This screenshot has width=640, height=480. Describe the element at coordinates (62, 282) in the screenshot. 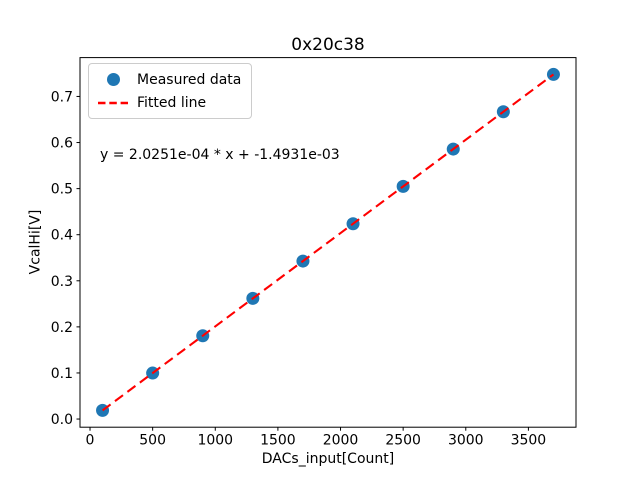

I see `y-tick-label: 0.3` at that location.